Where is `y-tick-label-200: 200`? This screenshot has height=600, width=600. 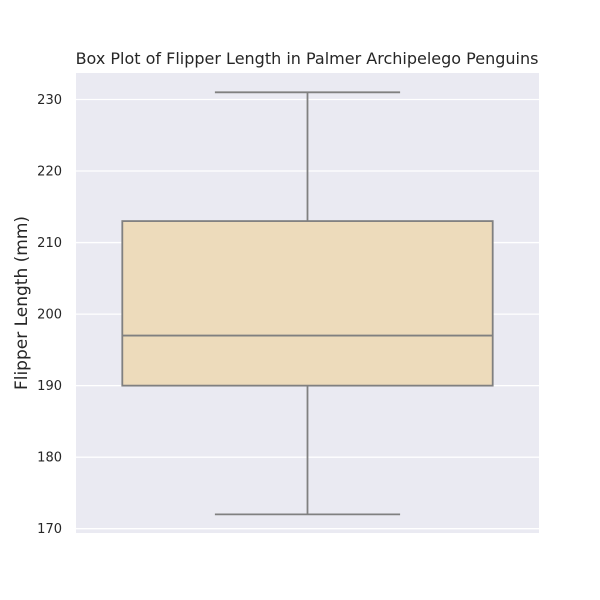 y-tick-label-200: 200 is located at coordinates (49, 315).